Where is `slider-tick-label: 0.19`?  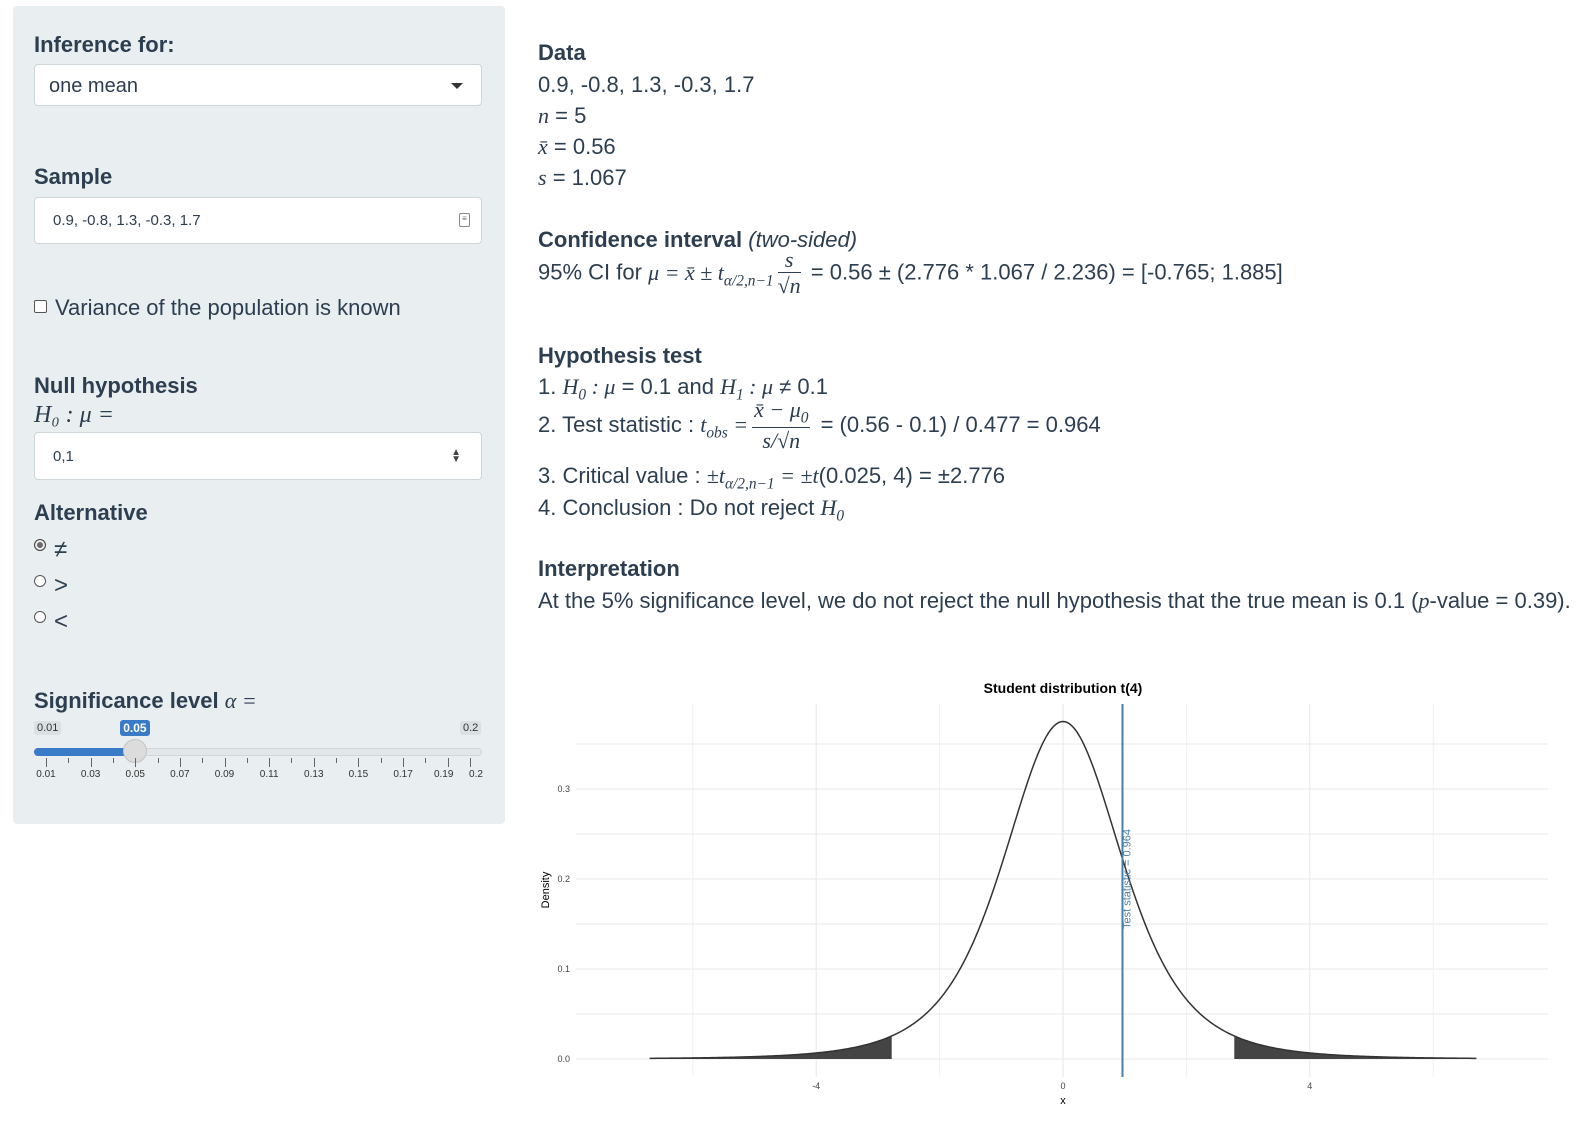
slider-tick-label: 0.19 is located at coordinates (443, 774).